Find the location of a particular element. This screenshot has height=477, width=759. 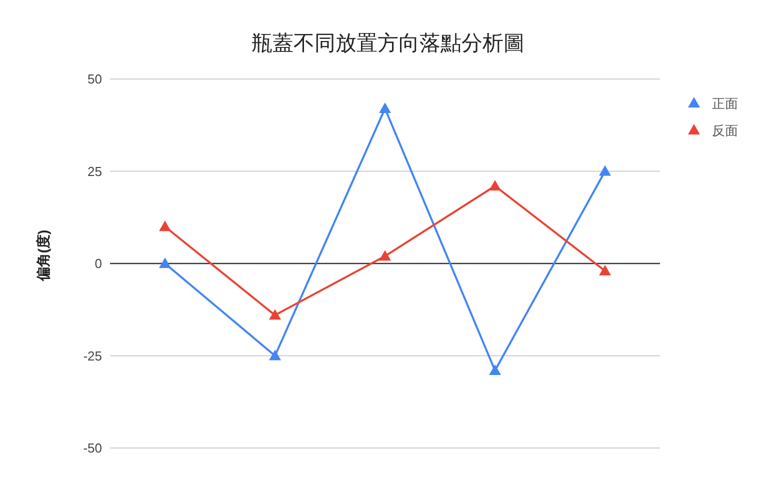

y-tick-label: 0 is located at coordinates (98, 263).